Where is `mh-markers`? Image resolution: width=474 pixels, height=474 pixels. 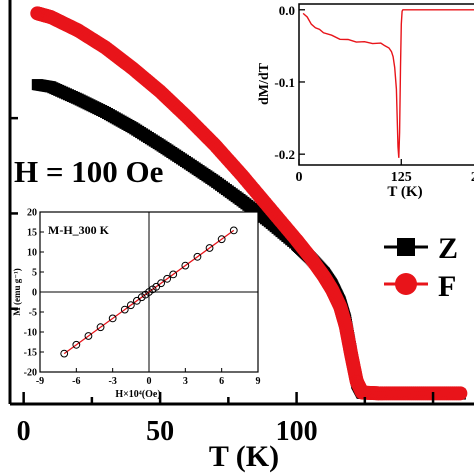 mh-markers is located at coordinates (149, 292).